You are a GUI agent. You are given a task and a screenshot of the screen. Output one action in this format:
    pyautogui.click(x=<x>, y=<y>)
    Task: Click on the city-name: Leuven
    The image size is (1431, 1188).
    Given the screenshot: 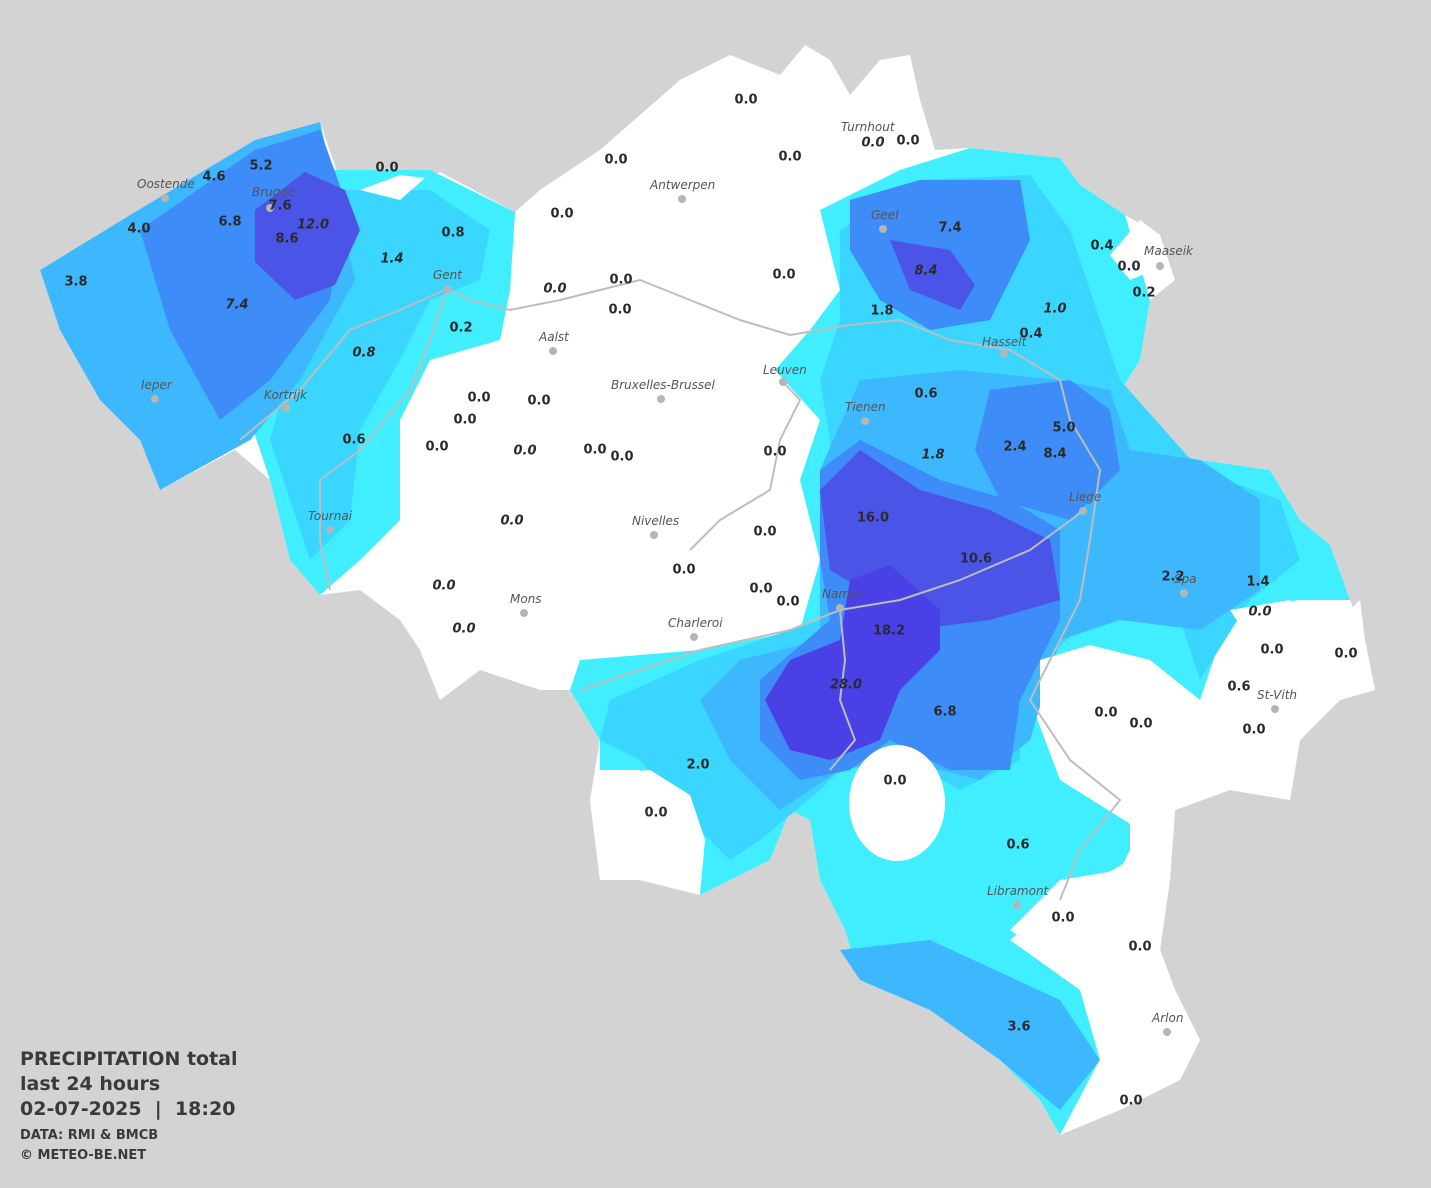 What is the action you would take?
    pyautogui.click(x=785, y=370)
    